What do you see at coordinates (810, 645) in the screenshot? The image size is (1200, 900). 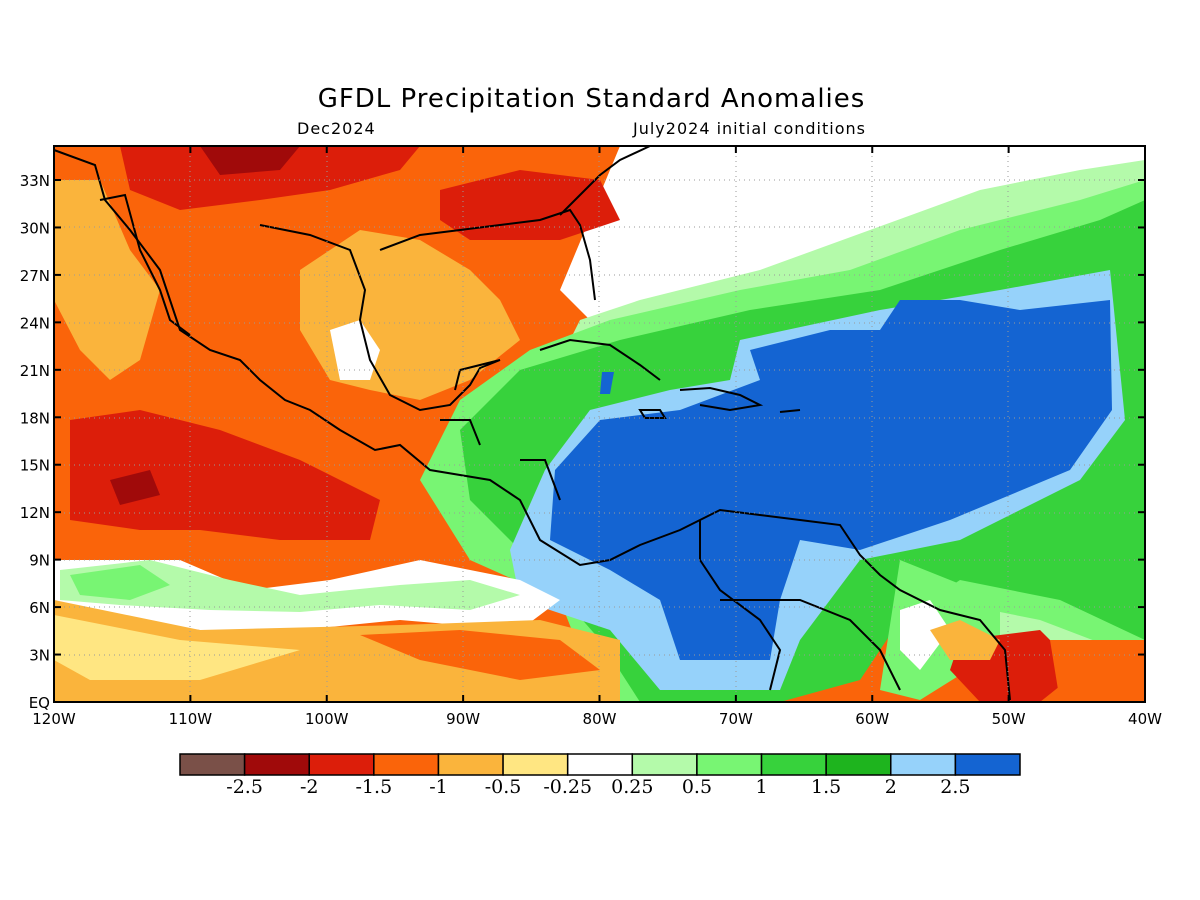 I see `south-america-interior` at bounding box center [810, 645].